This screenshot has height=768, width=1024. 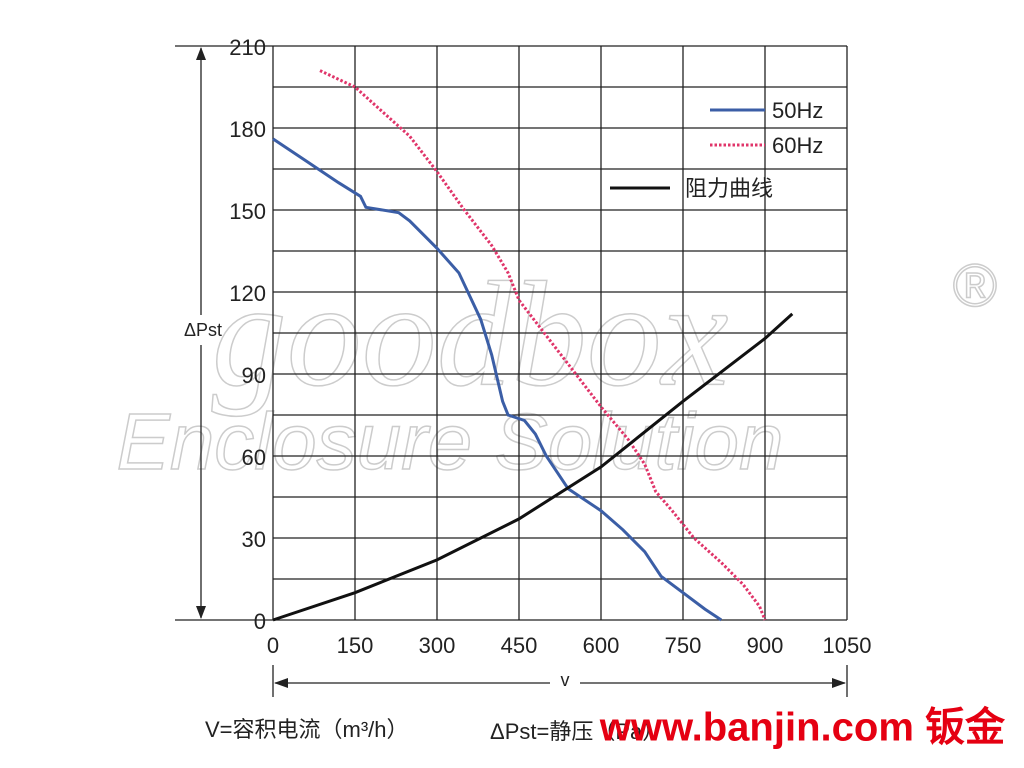 I want to click on site-mark: www.banjin.com 钣金, so click(x=802, y=727).